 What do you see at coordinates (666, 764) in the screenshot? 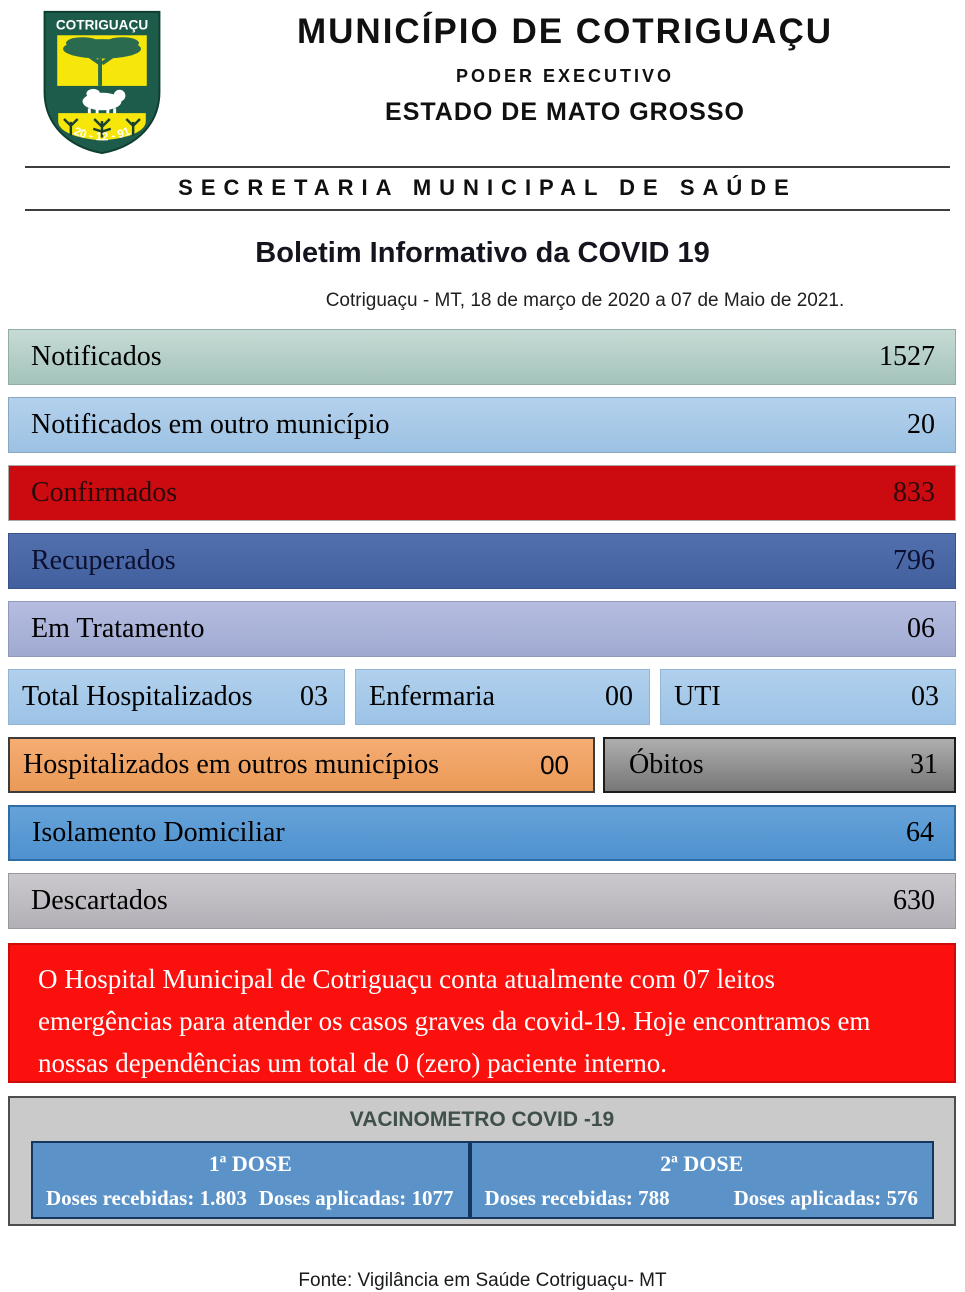
I see `stat-label-obitos: Óbitos` at bounding box center [666, 764].